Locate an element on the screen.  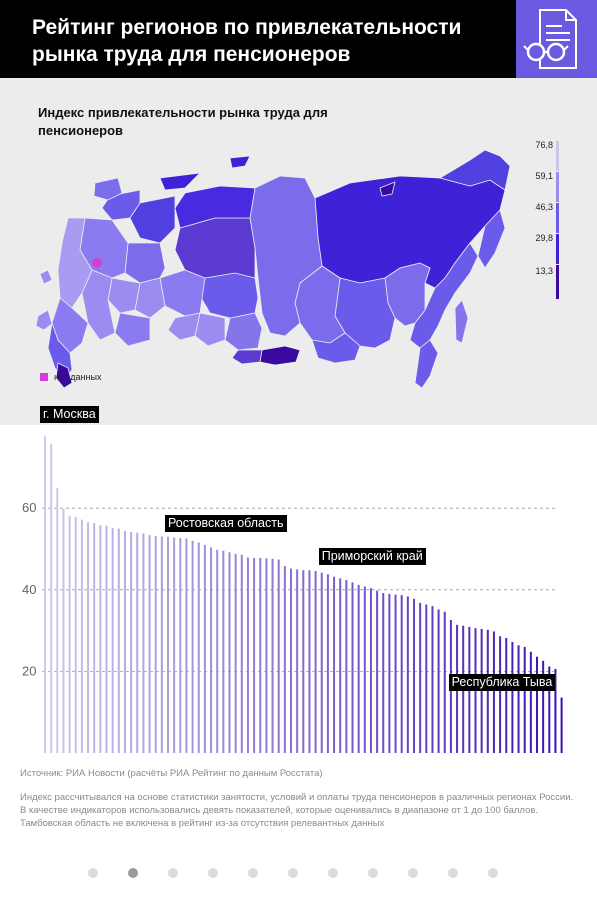
legend-label-2: 59,1 is located at coordinates (544, 176).